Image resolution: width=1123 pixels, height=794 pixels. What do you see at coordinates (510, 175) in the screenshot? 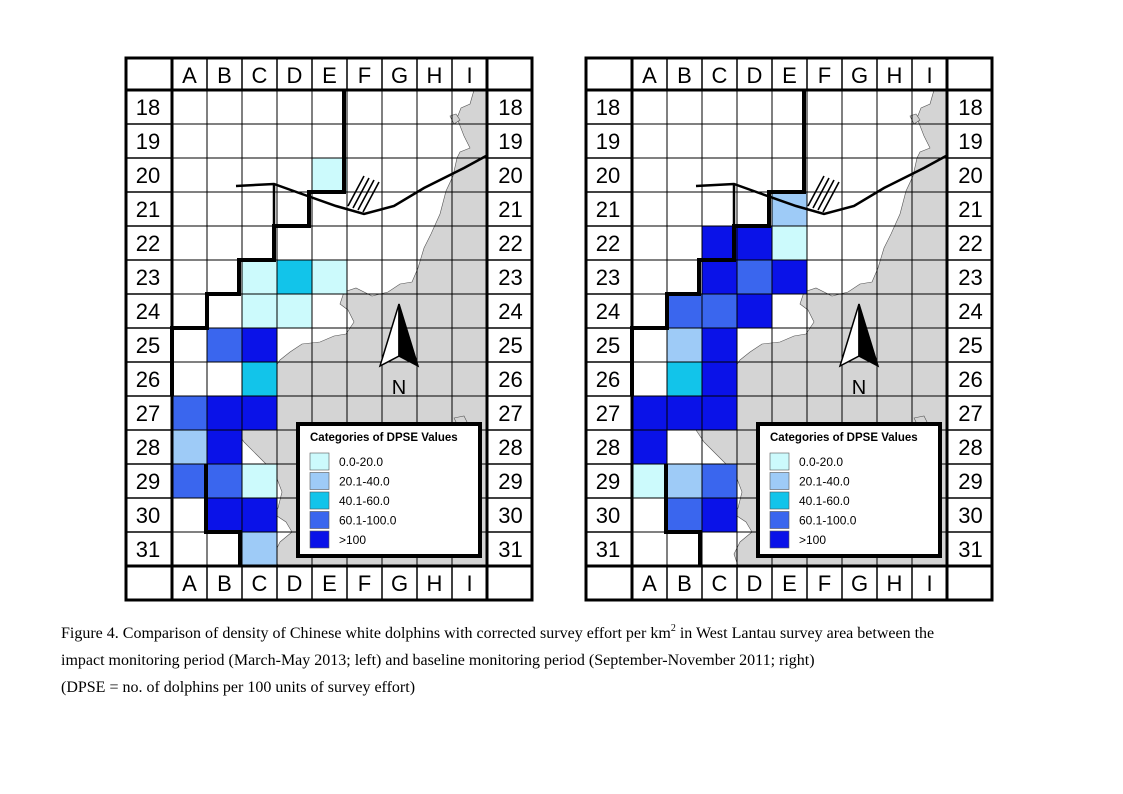
I see `row-label-right-20: 20` at bounding box center [510, 175].